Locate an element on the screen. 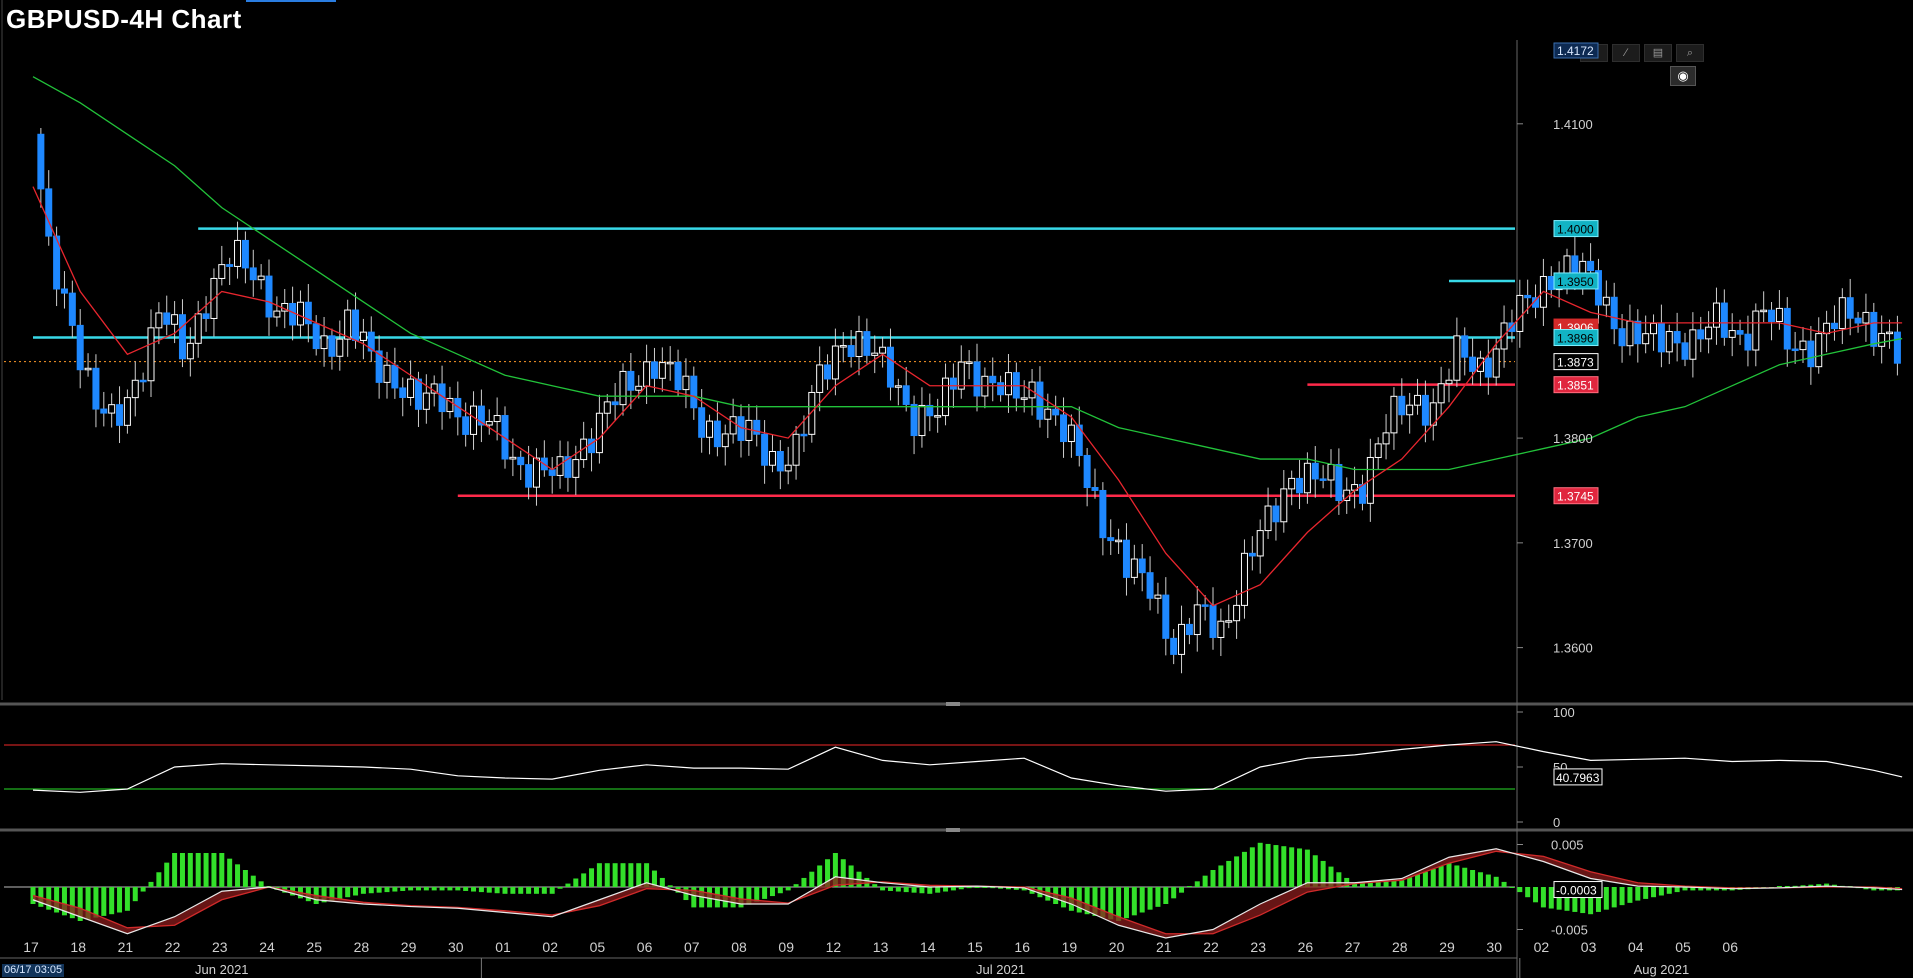 Image resolution: width=1913 pixels, height=978 pixels. macd-value-tag is located at coordinates (1578, 890).